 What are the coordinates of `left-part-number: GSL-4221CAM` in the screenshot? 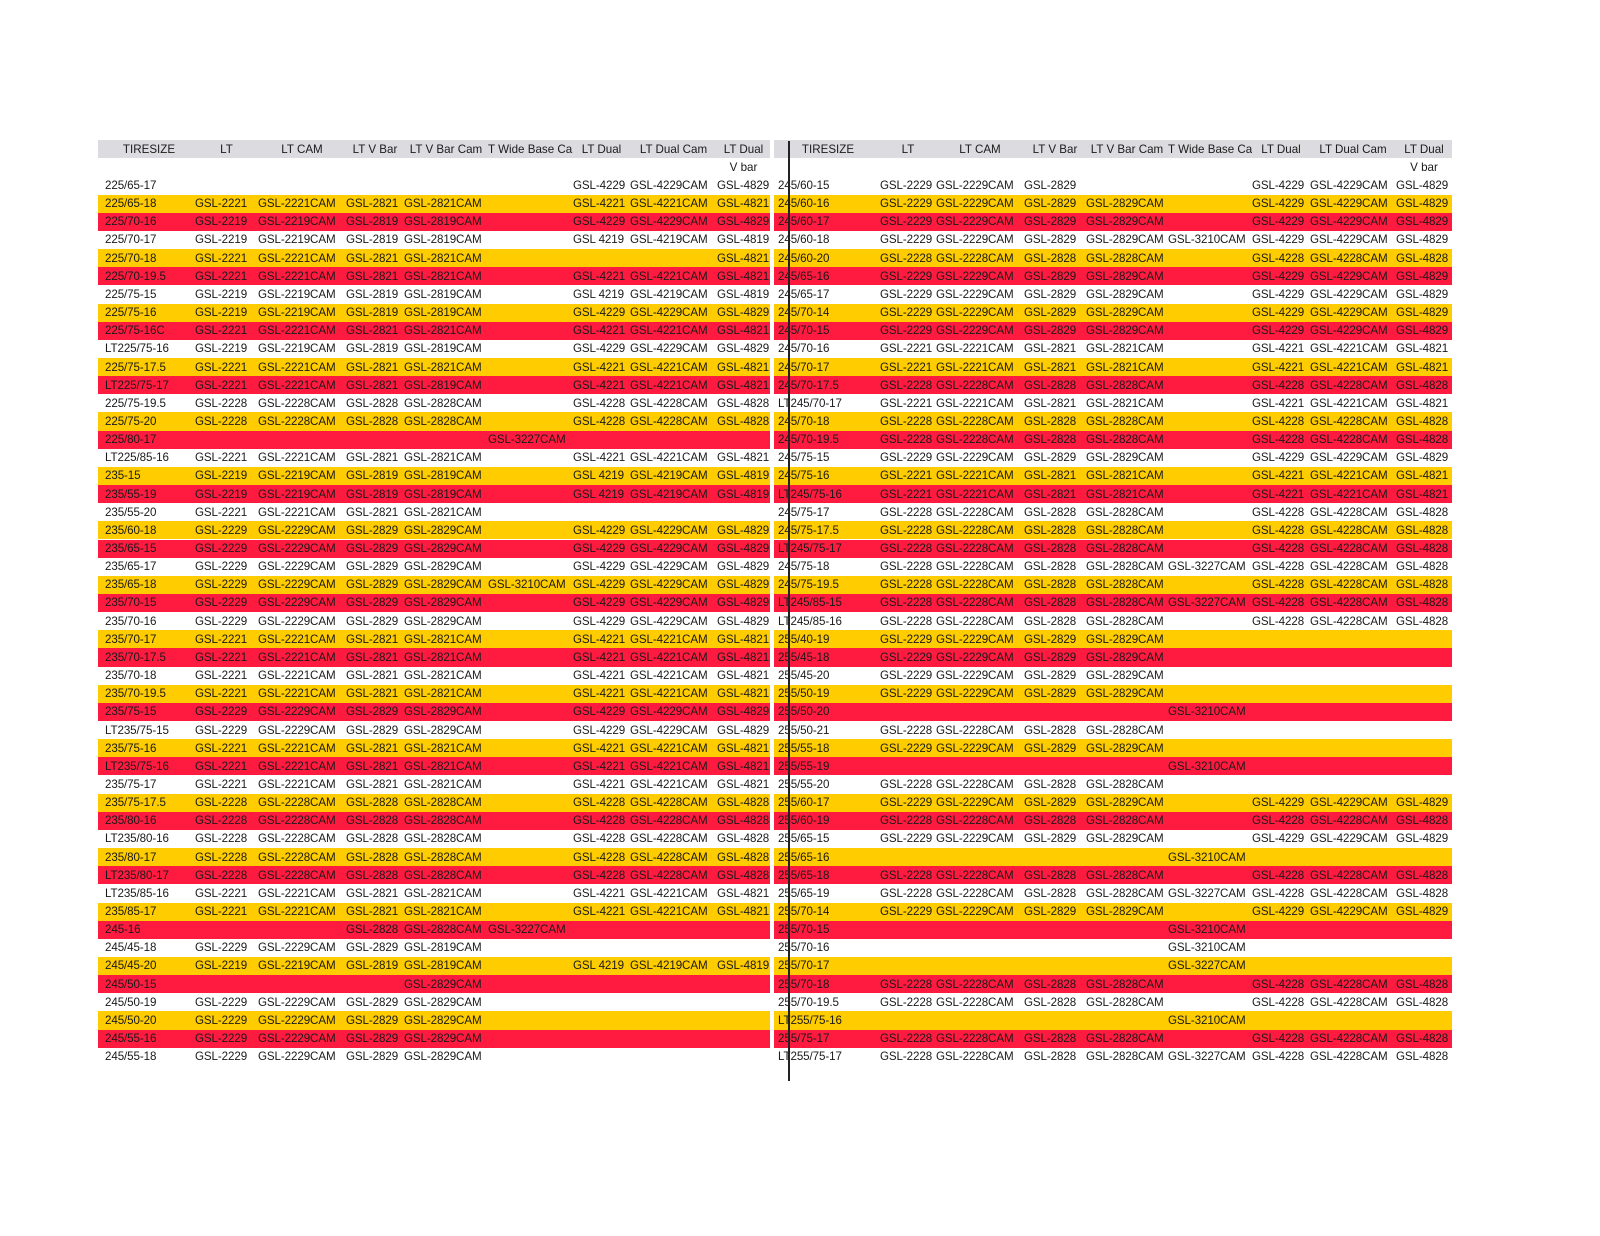 It's located at (669, 784).